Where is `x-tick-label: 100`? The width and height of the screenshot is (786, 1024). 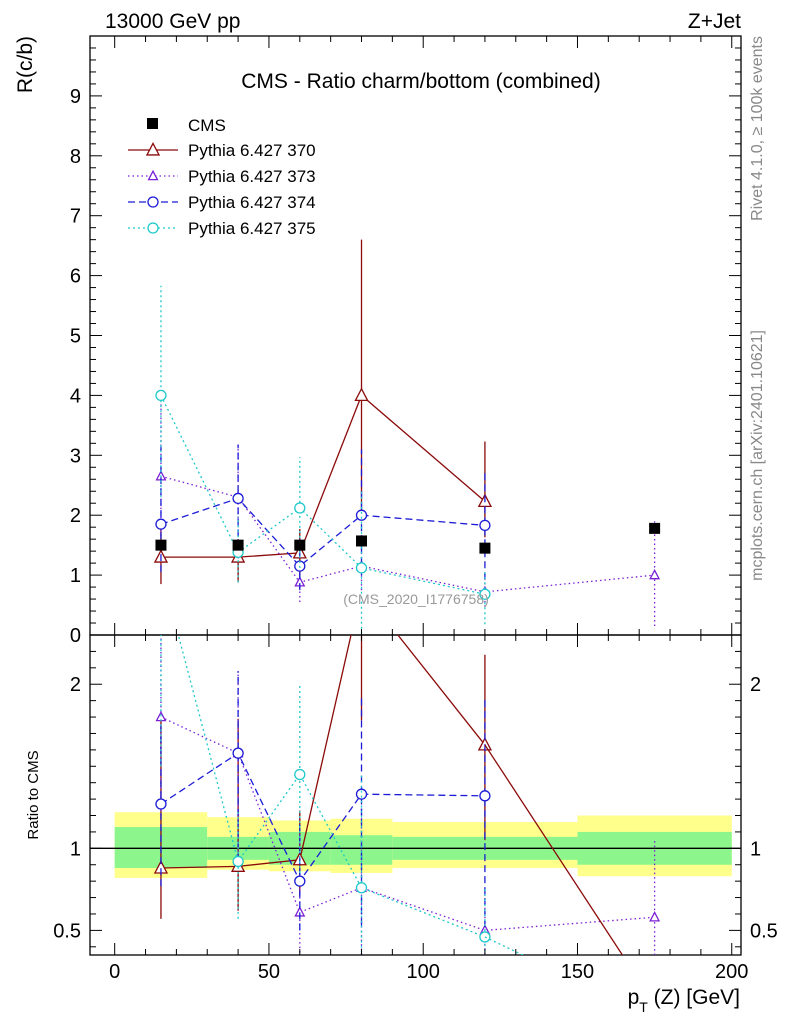
x-tick-label: 100 is located at coordinates (423, 972).